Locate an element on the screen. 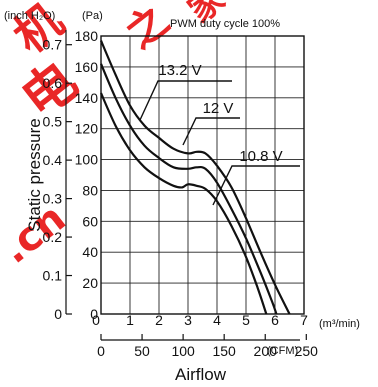 Image resolution: width=378 pixels, height=387 pixels. x-tick-label: 5 is located at coordinates (246, 320).